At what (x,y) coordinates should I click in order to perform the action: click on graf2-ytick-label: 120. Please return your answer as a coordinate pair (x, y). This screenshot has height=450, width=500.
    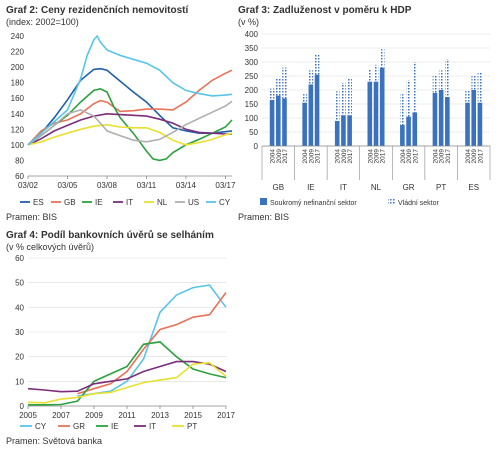
    Looking at the image, I should click on (18, 129).